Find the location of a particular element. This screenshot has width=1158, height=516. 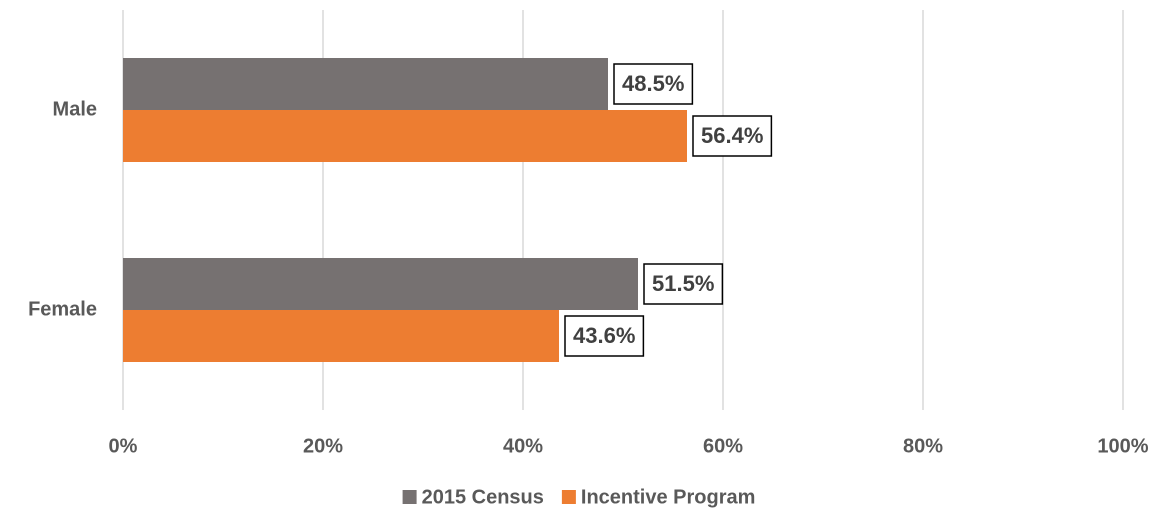

data-label: 48.5% is located at coordinates (653, 83).